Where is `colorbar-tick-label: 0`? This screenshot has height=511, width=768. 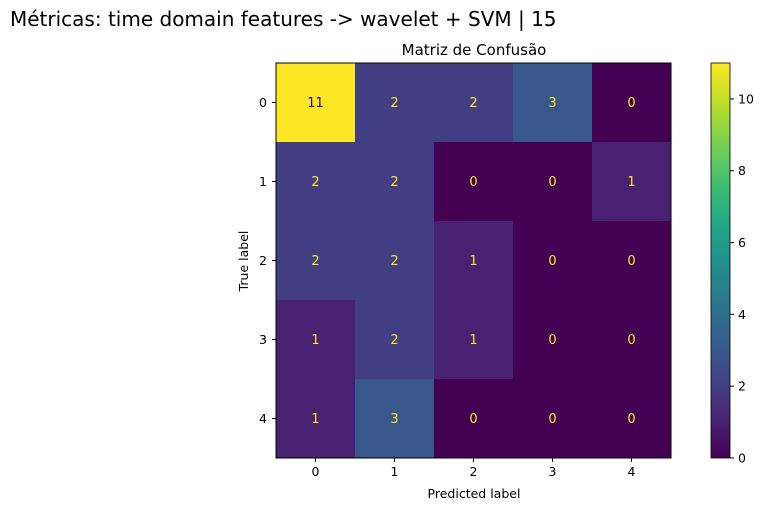
colorbar-tick-label: 0 is located at coordinates (742, 458).